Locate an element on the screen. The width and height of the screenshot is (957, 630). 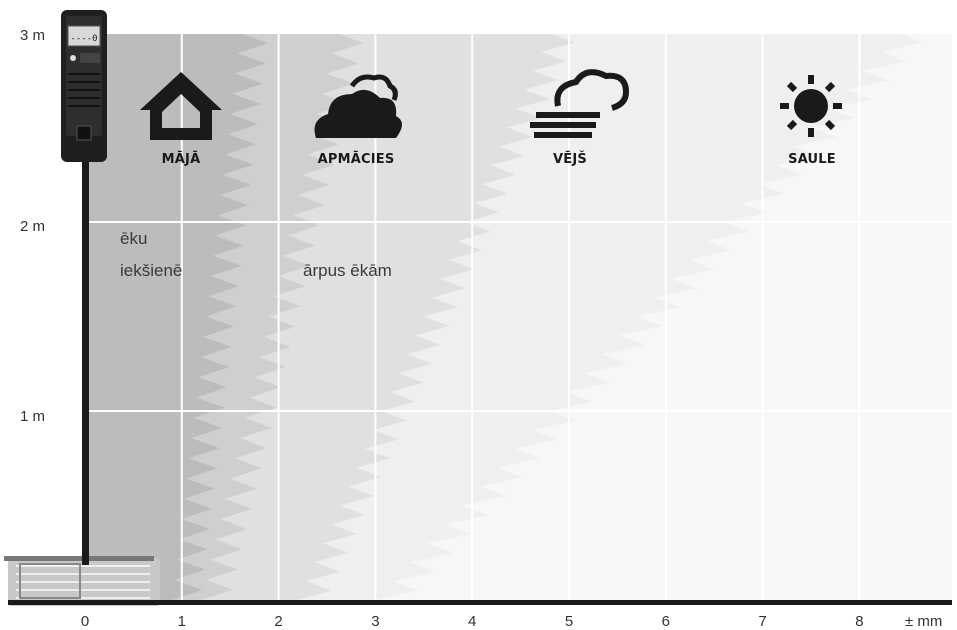
x-tick-label: 1 is located at coordinates (182, 621).